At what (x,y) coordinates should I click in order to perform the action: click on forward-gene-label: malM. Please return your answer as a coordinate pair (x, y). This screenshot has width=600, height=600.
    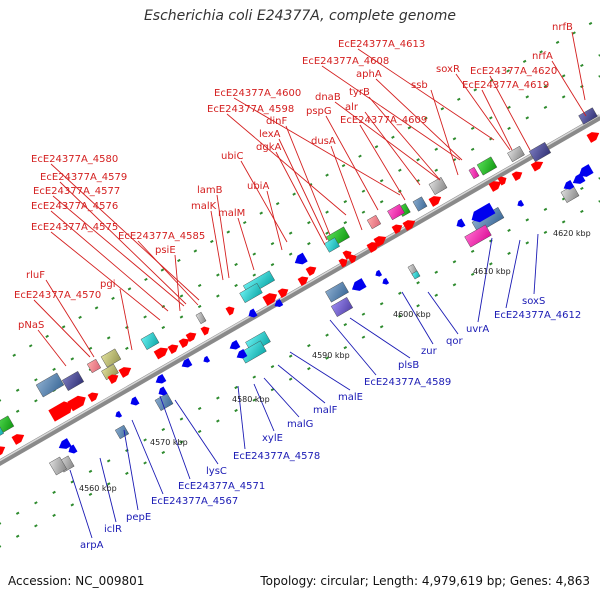
    Looking at the image, I should click on (231, 213).